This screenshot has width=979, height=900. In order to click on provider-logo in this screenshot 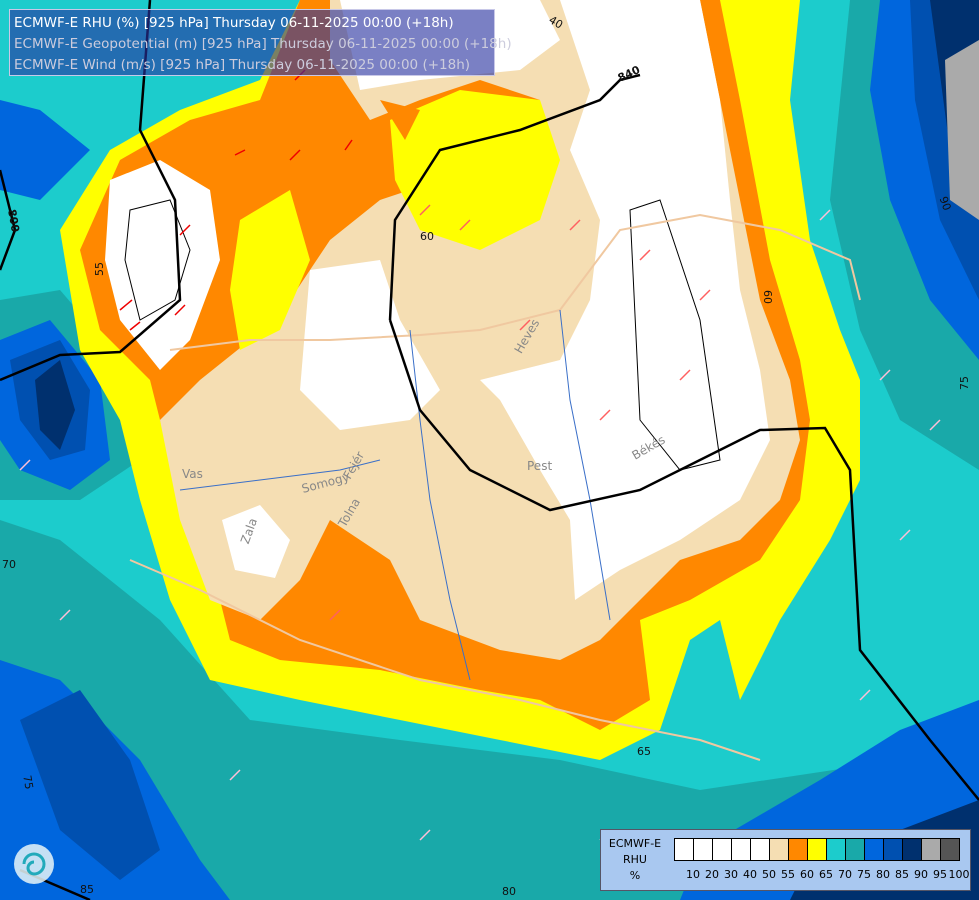, I will do `click(34, 864)`.